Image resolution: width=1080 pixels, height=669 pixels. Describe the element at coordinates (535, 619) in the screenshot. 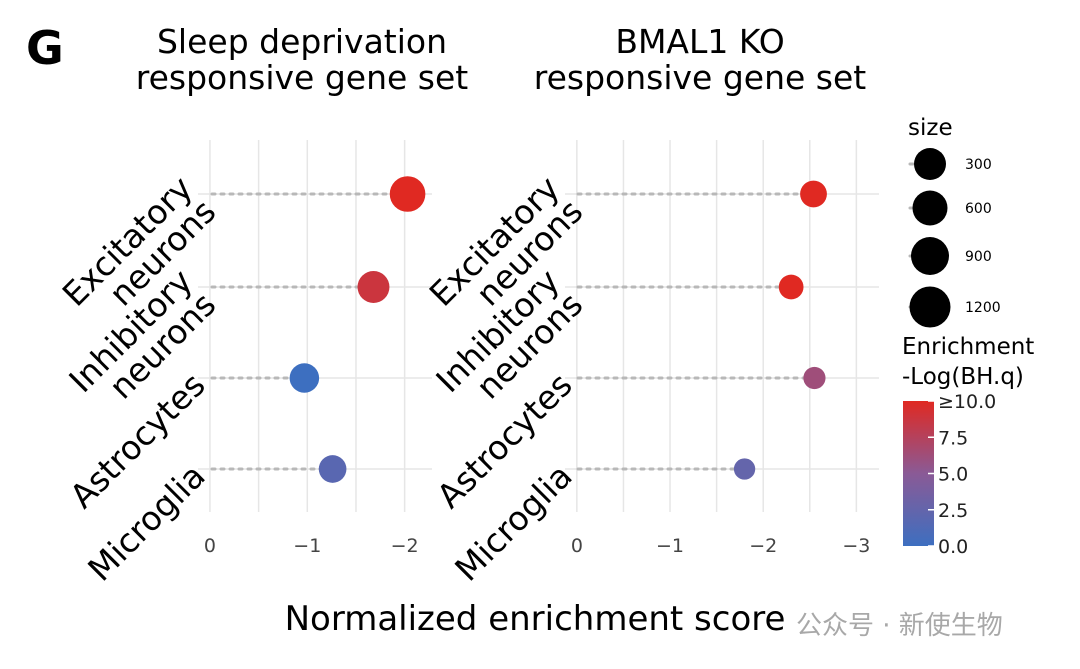

I see `x-axis-label: Normalized enrichment score` at that location.